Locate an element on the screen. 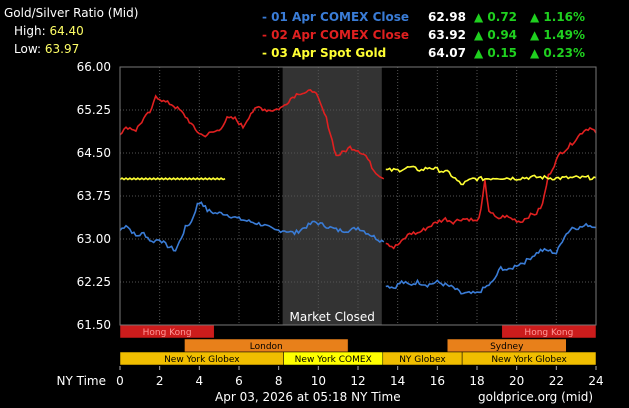 The width and height of the screenshot is (629, 408). x-tick-label: 20 is located at coordinates (516, 381).